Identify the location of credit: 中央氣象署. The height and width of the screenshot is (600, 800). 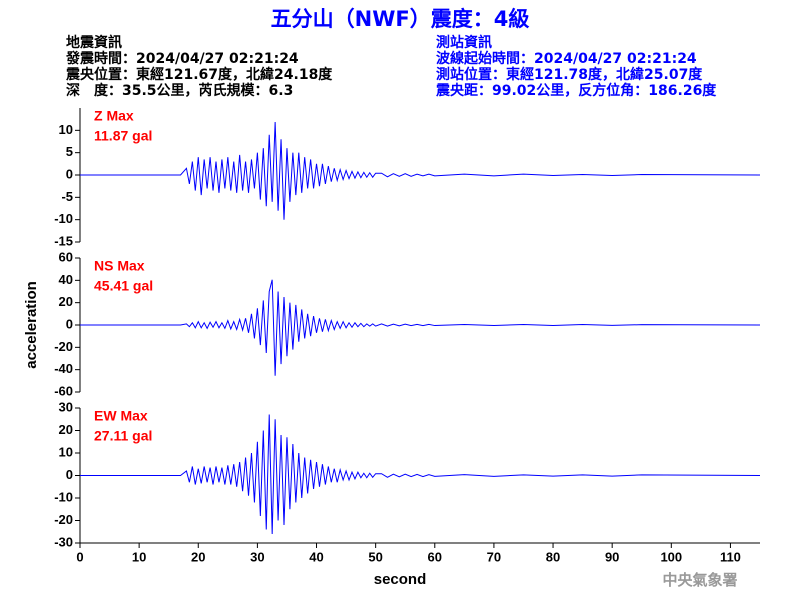
(699, 580).